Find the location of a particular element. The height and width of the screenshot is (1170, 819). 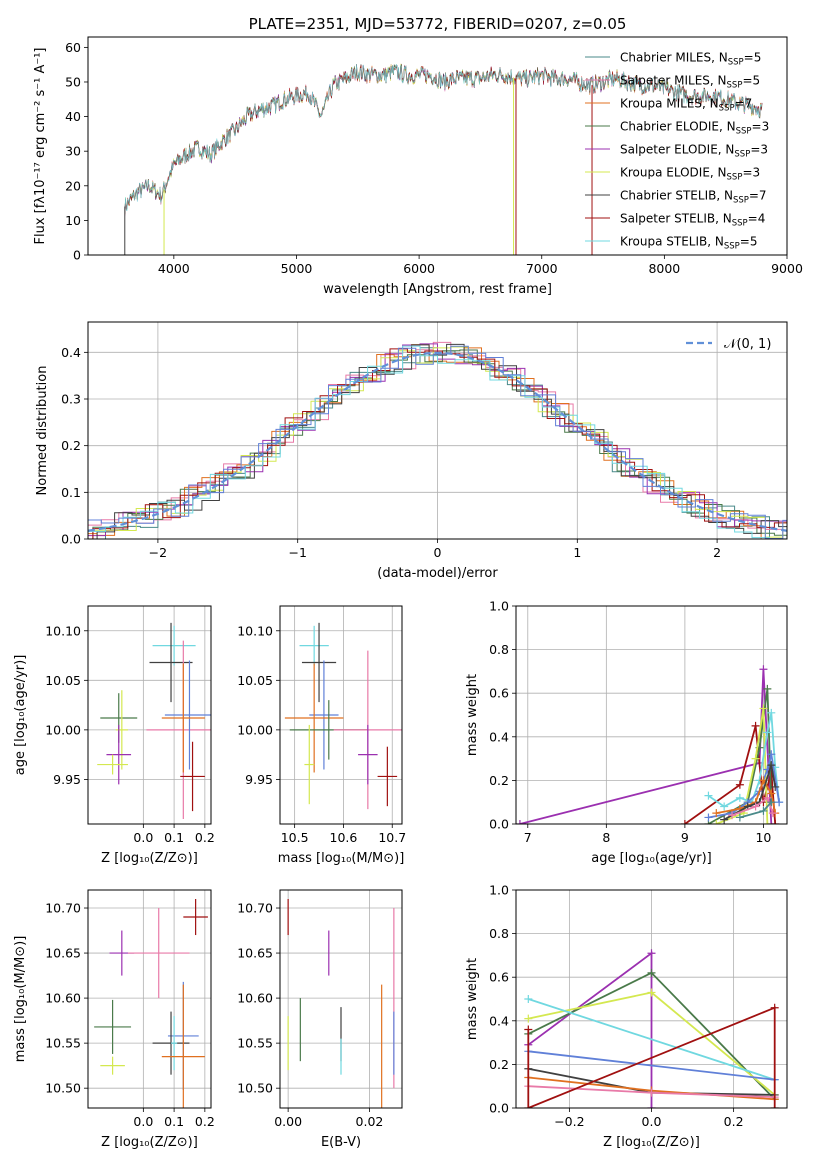

line-series-kroupa_miles is located at coordinates (746, 796).